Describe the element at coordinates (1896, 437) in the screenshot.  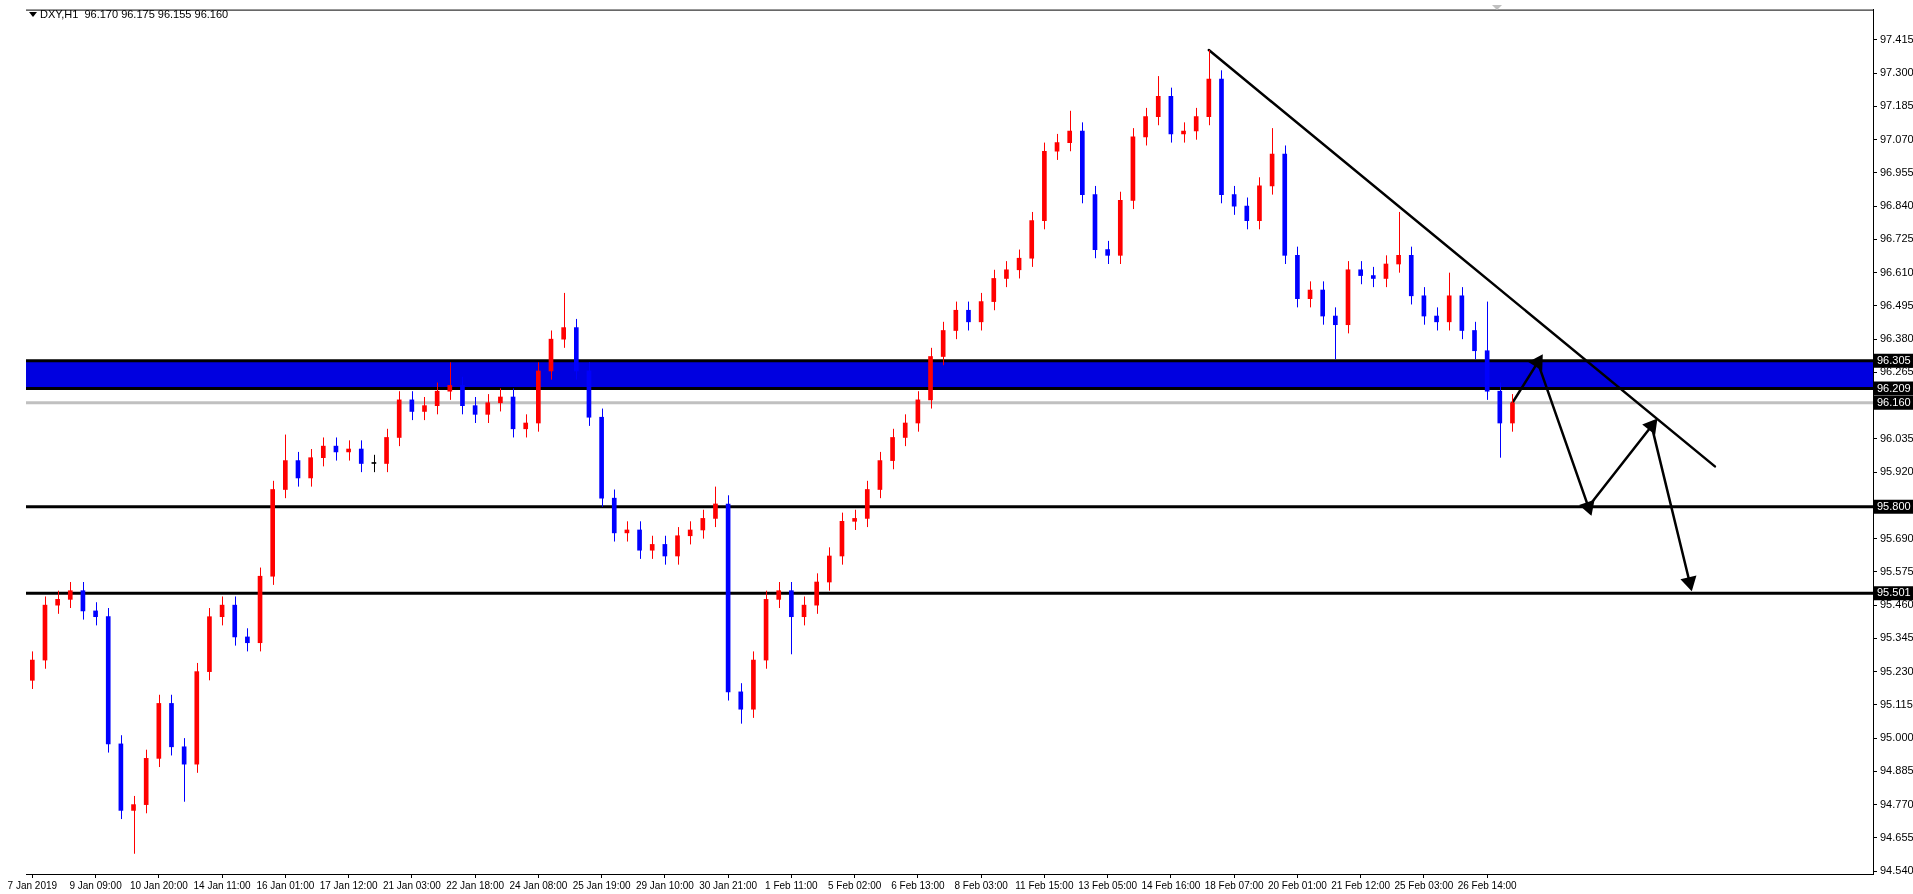
I see `y-tick-label: 96.035` at that location.